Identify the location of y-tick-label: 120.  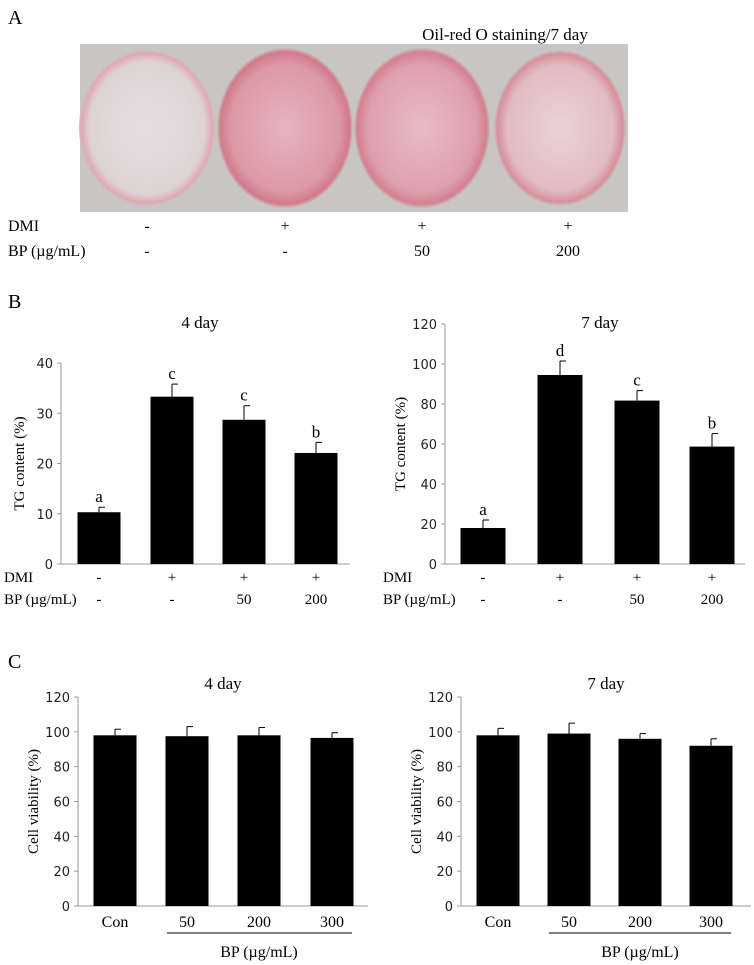
(57, 698).